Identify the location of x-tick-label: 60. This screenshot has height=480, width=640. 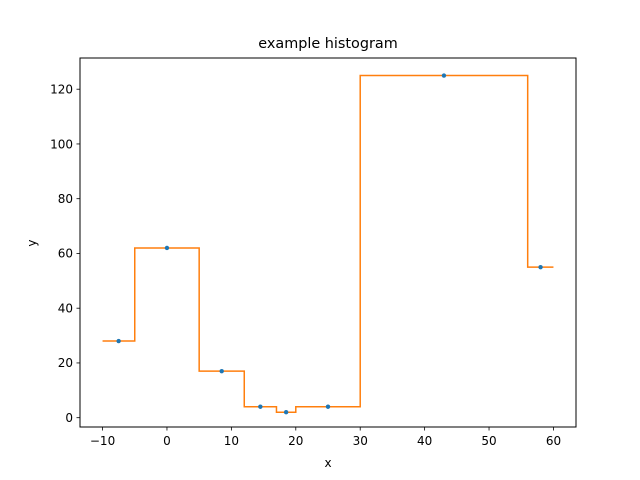
(553, 441).